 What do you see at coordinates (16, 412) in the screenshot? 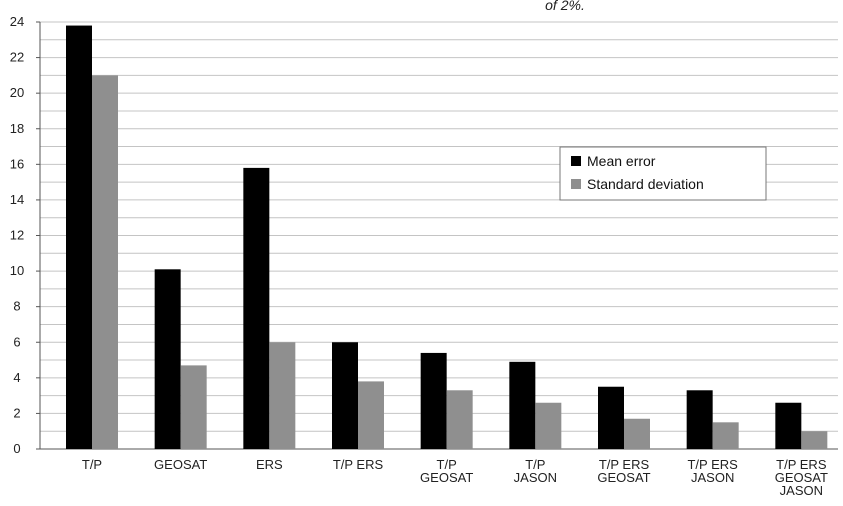
I see `y-tick-label: 2` at bounding box center [16, 412].